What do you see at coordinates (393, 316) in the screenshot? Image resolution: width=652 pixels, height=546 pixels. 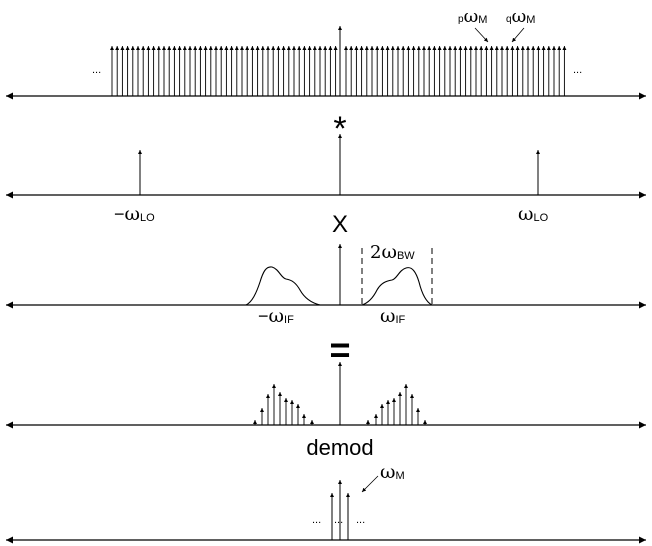 I see `label-pos-omega-if: ωIF` at bounding box center [393, 316].